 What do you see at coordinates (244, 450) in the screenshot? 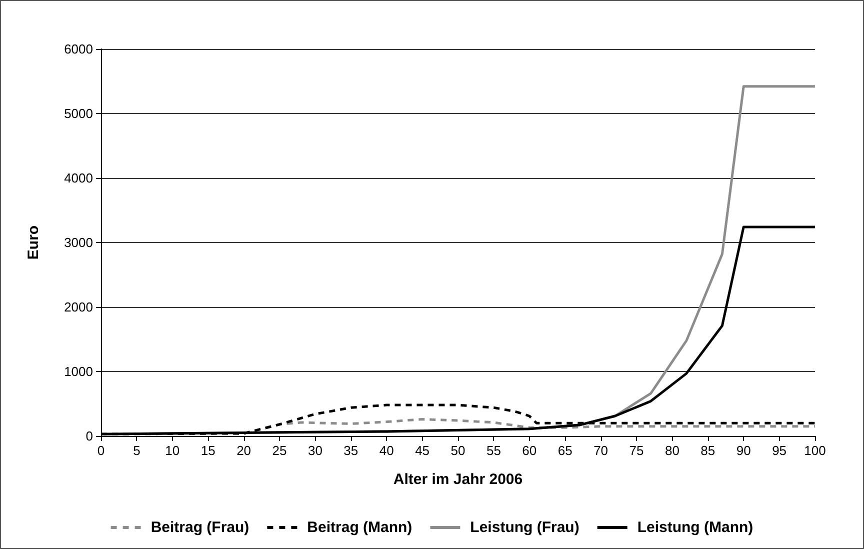
I see `x-tick-label: 20` at bounding box center [244, 450].